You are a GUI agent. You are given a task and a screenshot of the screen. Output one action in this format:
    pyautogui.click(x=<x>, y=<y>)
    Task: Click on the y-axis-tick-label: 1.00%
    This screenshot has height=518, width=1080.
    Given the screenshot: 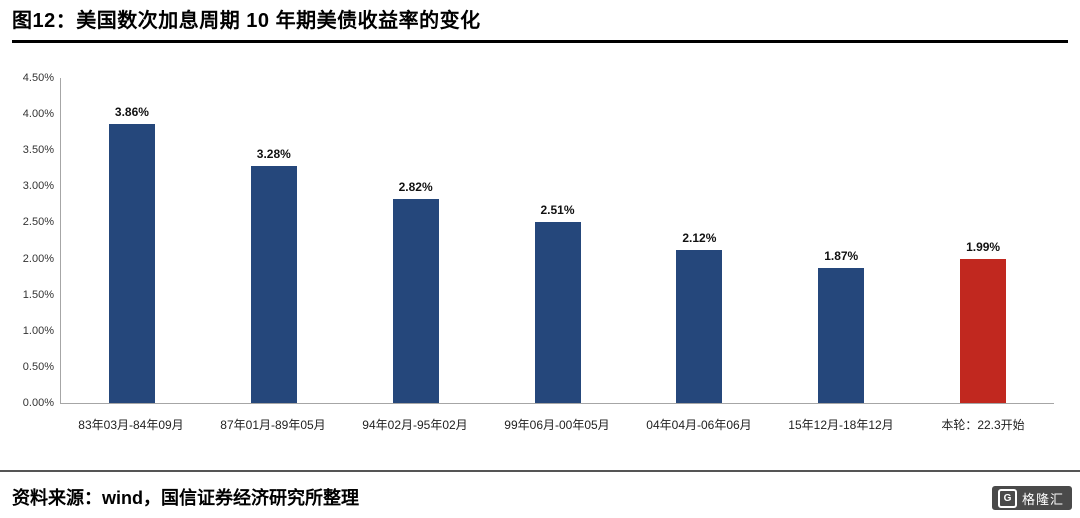 What is the action you would take?
    pyautogui.click(x=38, y=330)
    